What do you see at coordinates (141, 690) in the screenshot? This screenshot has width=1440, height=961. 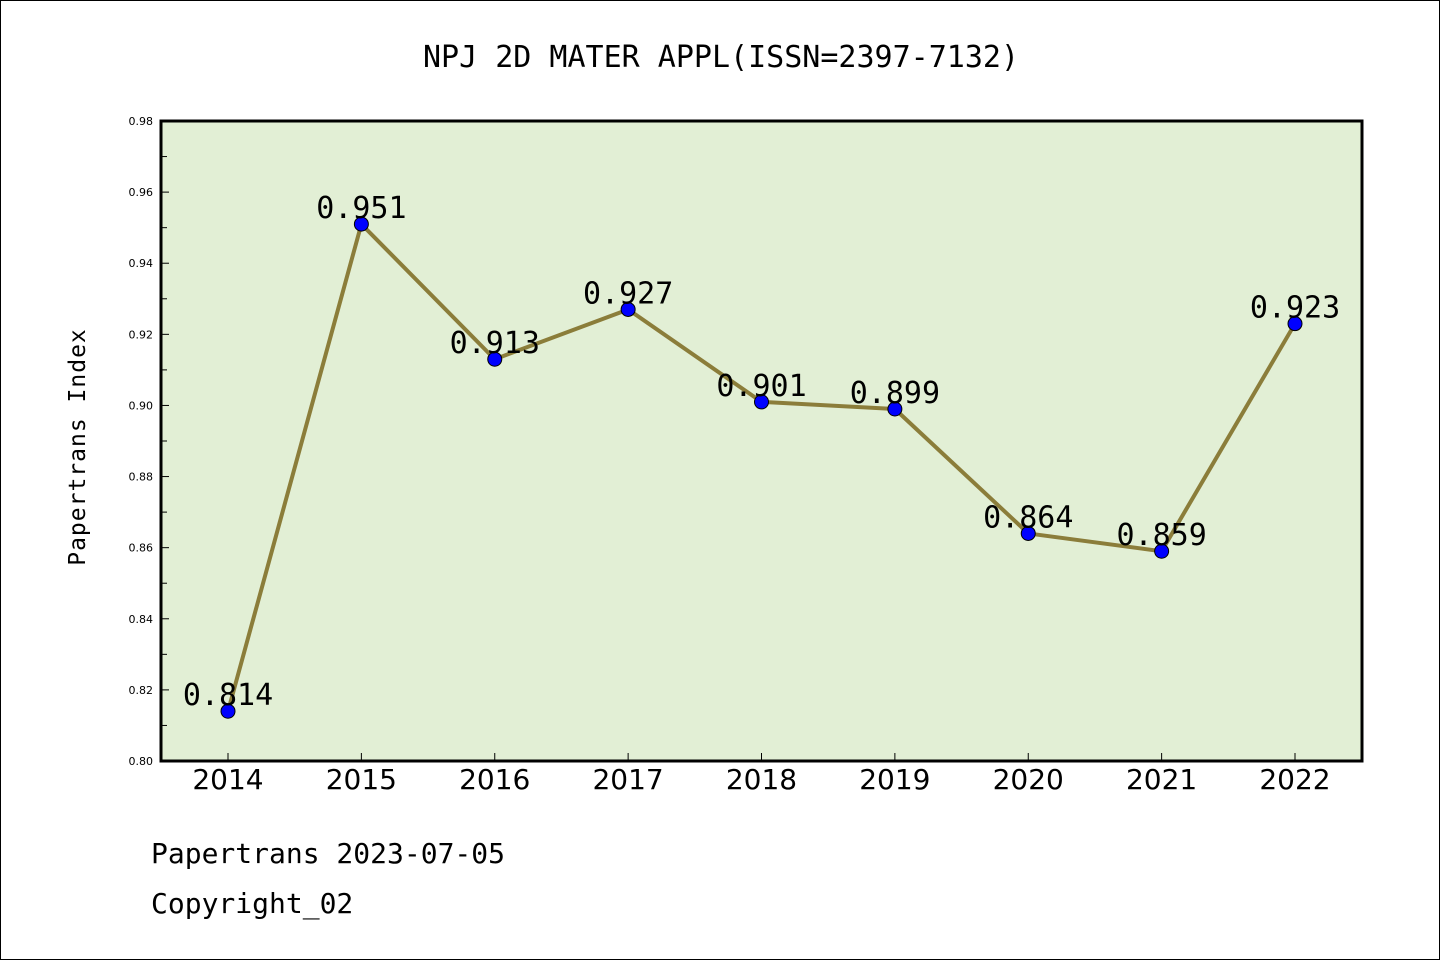 I see `y-tick-label: 0.82` at bounding box center [141, 690].